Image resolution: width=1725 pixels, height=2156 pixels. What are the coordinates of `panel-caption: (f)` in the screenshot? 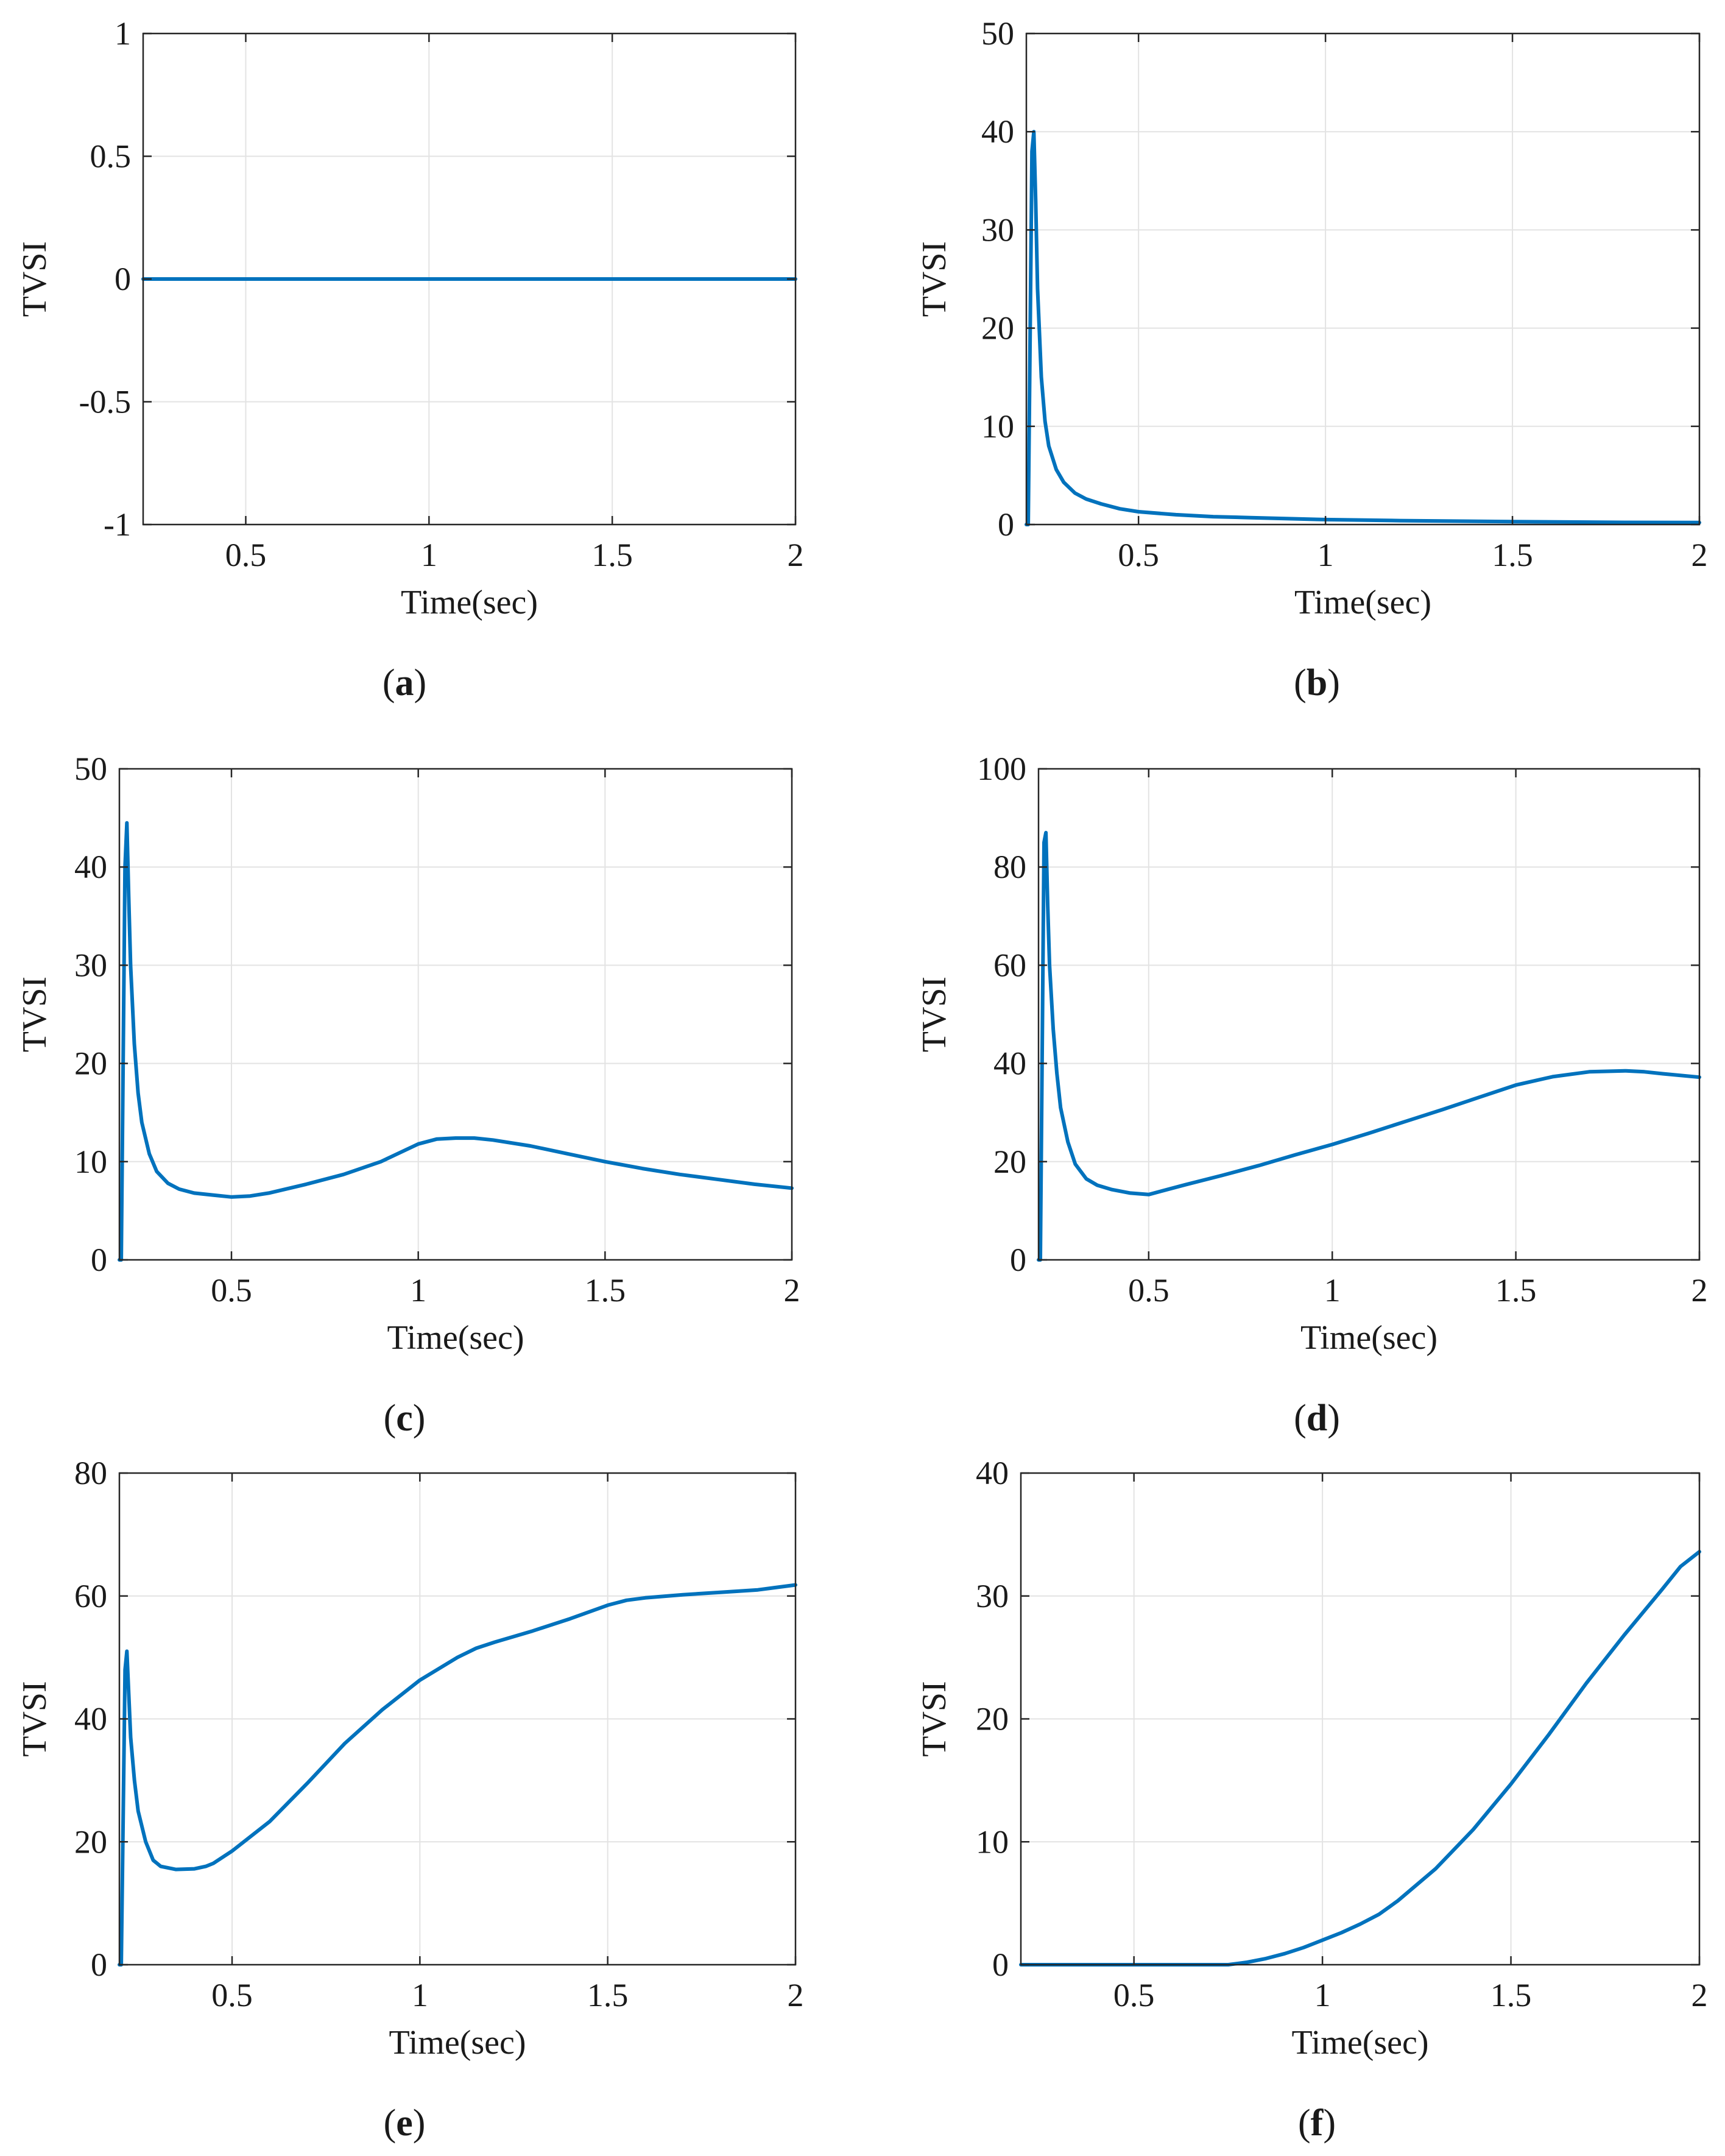 It's located at (1317, 2123).